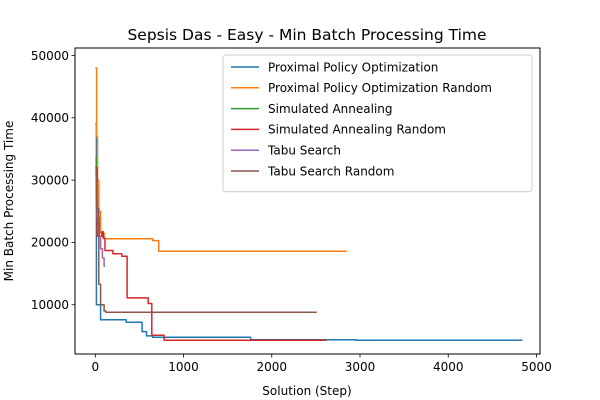  Describe the element at coordinates (50, 118) in the screenshot. I see `y-tick-label: 40000` at that location.